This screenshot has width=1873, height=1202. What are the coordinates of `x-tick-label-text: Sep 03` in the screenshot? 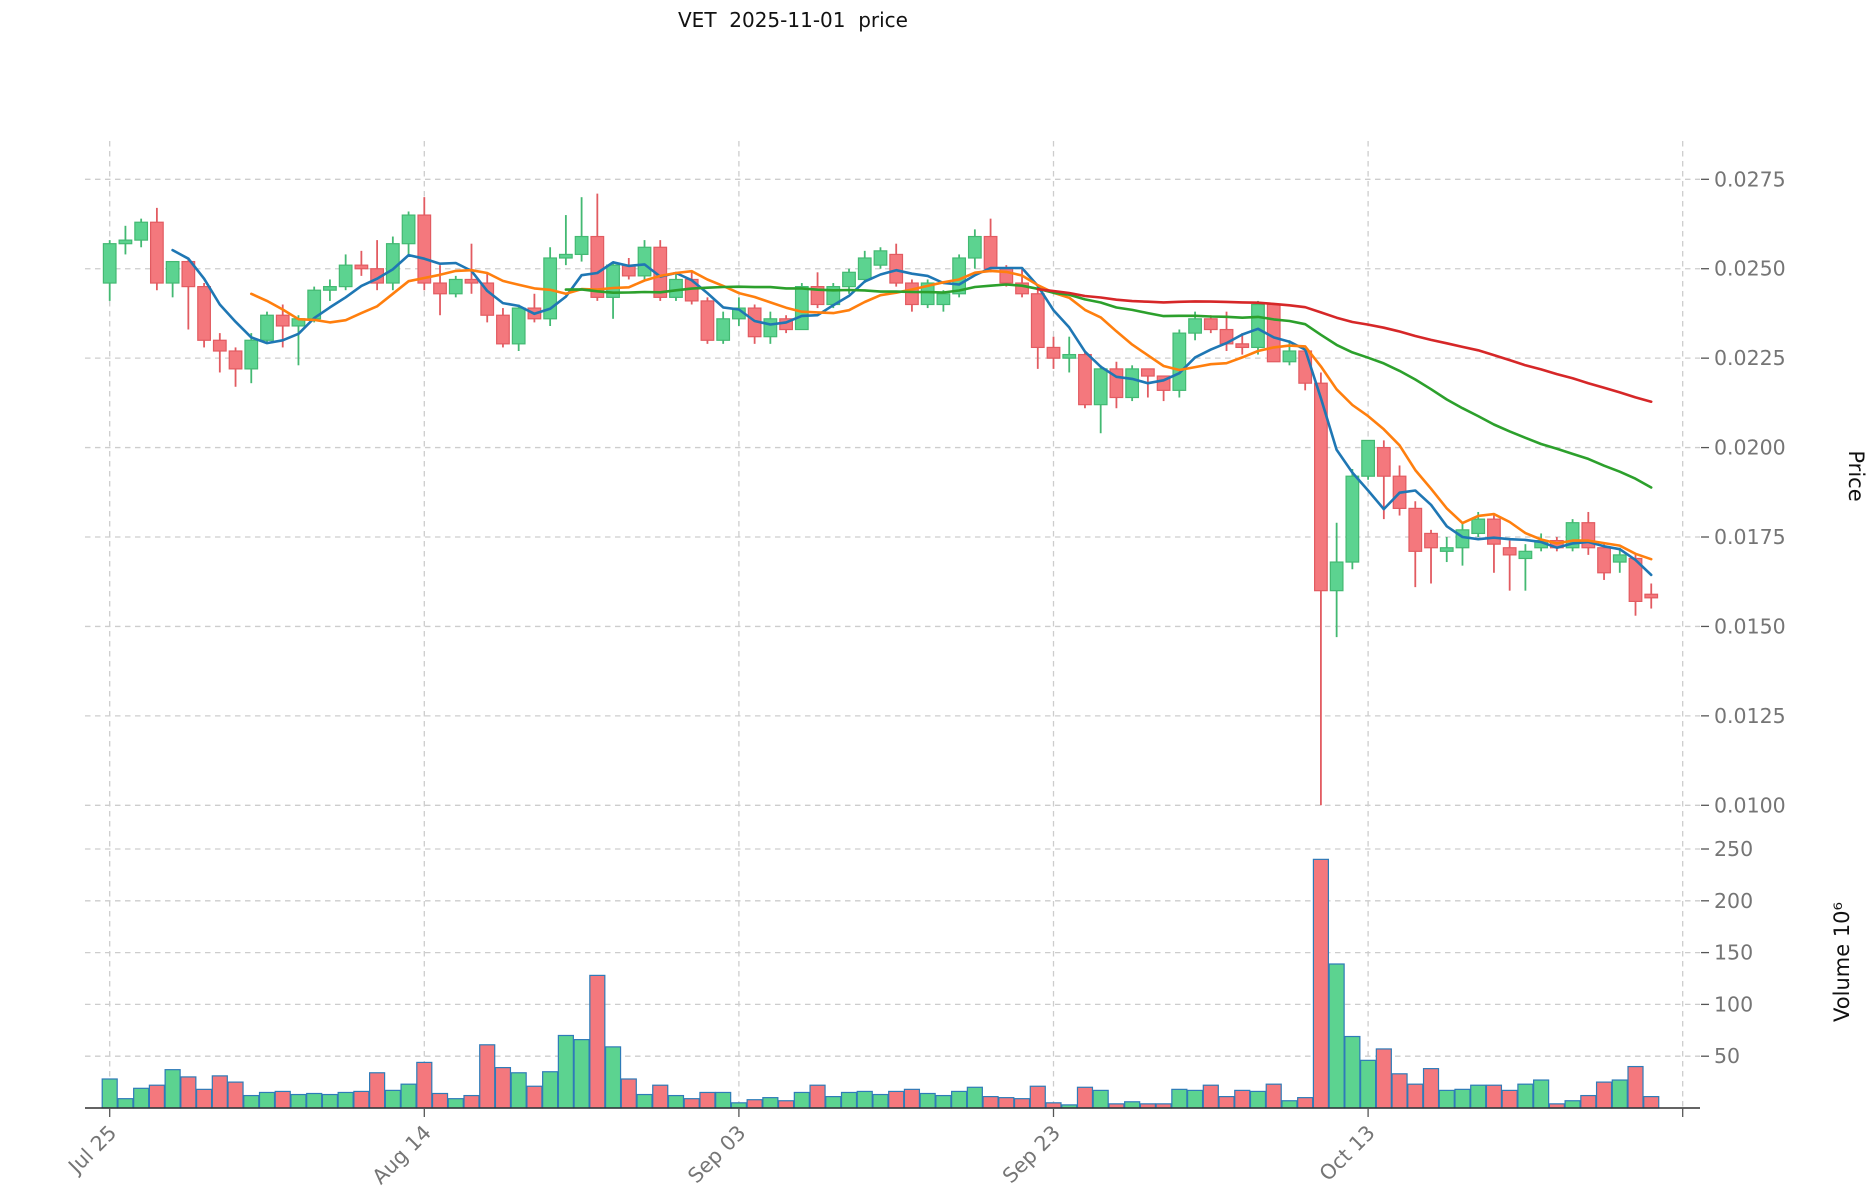 It's located at (716, 1154).